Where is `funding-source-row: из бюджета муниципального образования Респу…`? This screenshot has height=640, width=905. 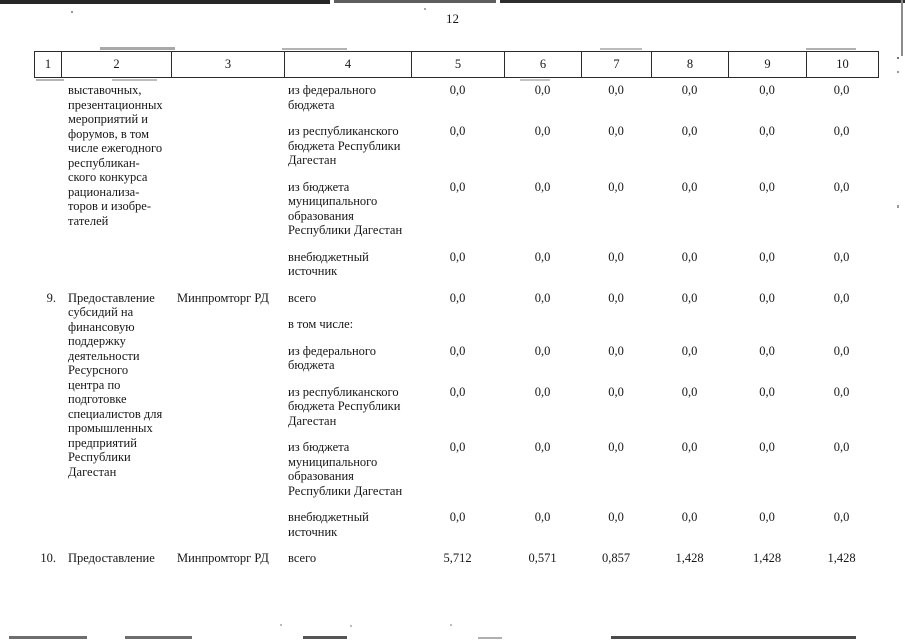 funding-source-row: из бюджета муниципального образования Респу… is located at coordinates (580, 469).